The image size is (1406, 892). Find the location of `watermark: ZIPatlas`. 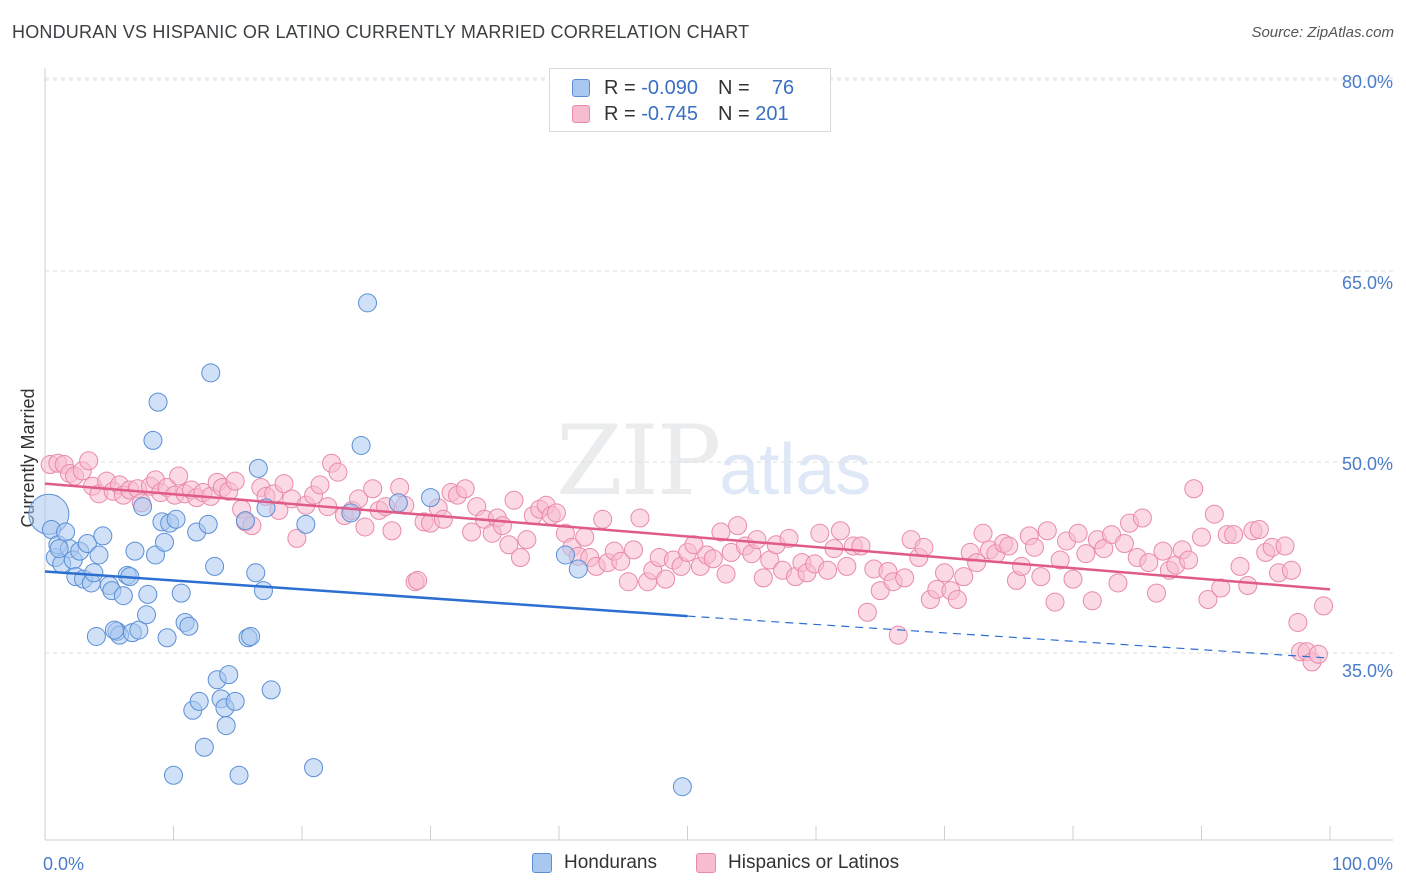

watermark: ZIPatlas is located at coordinates (713, 461).